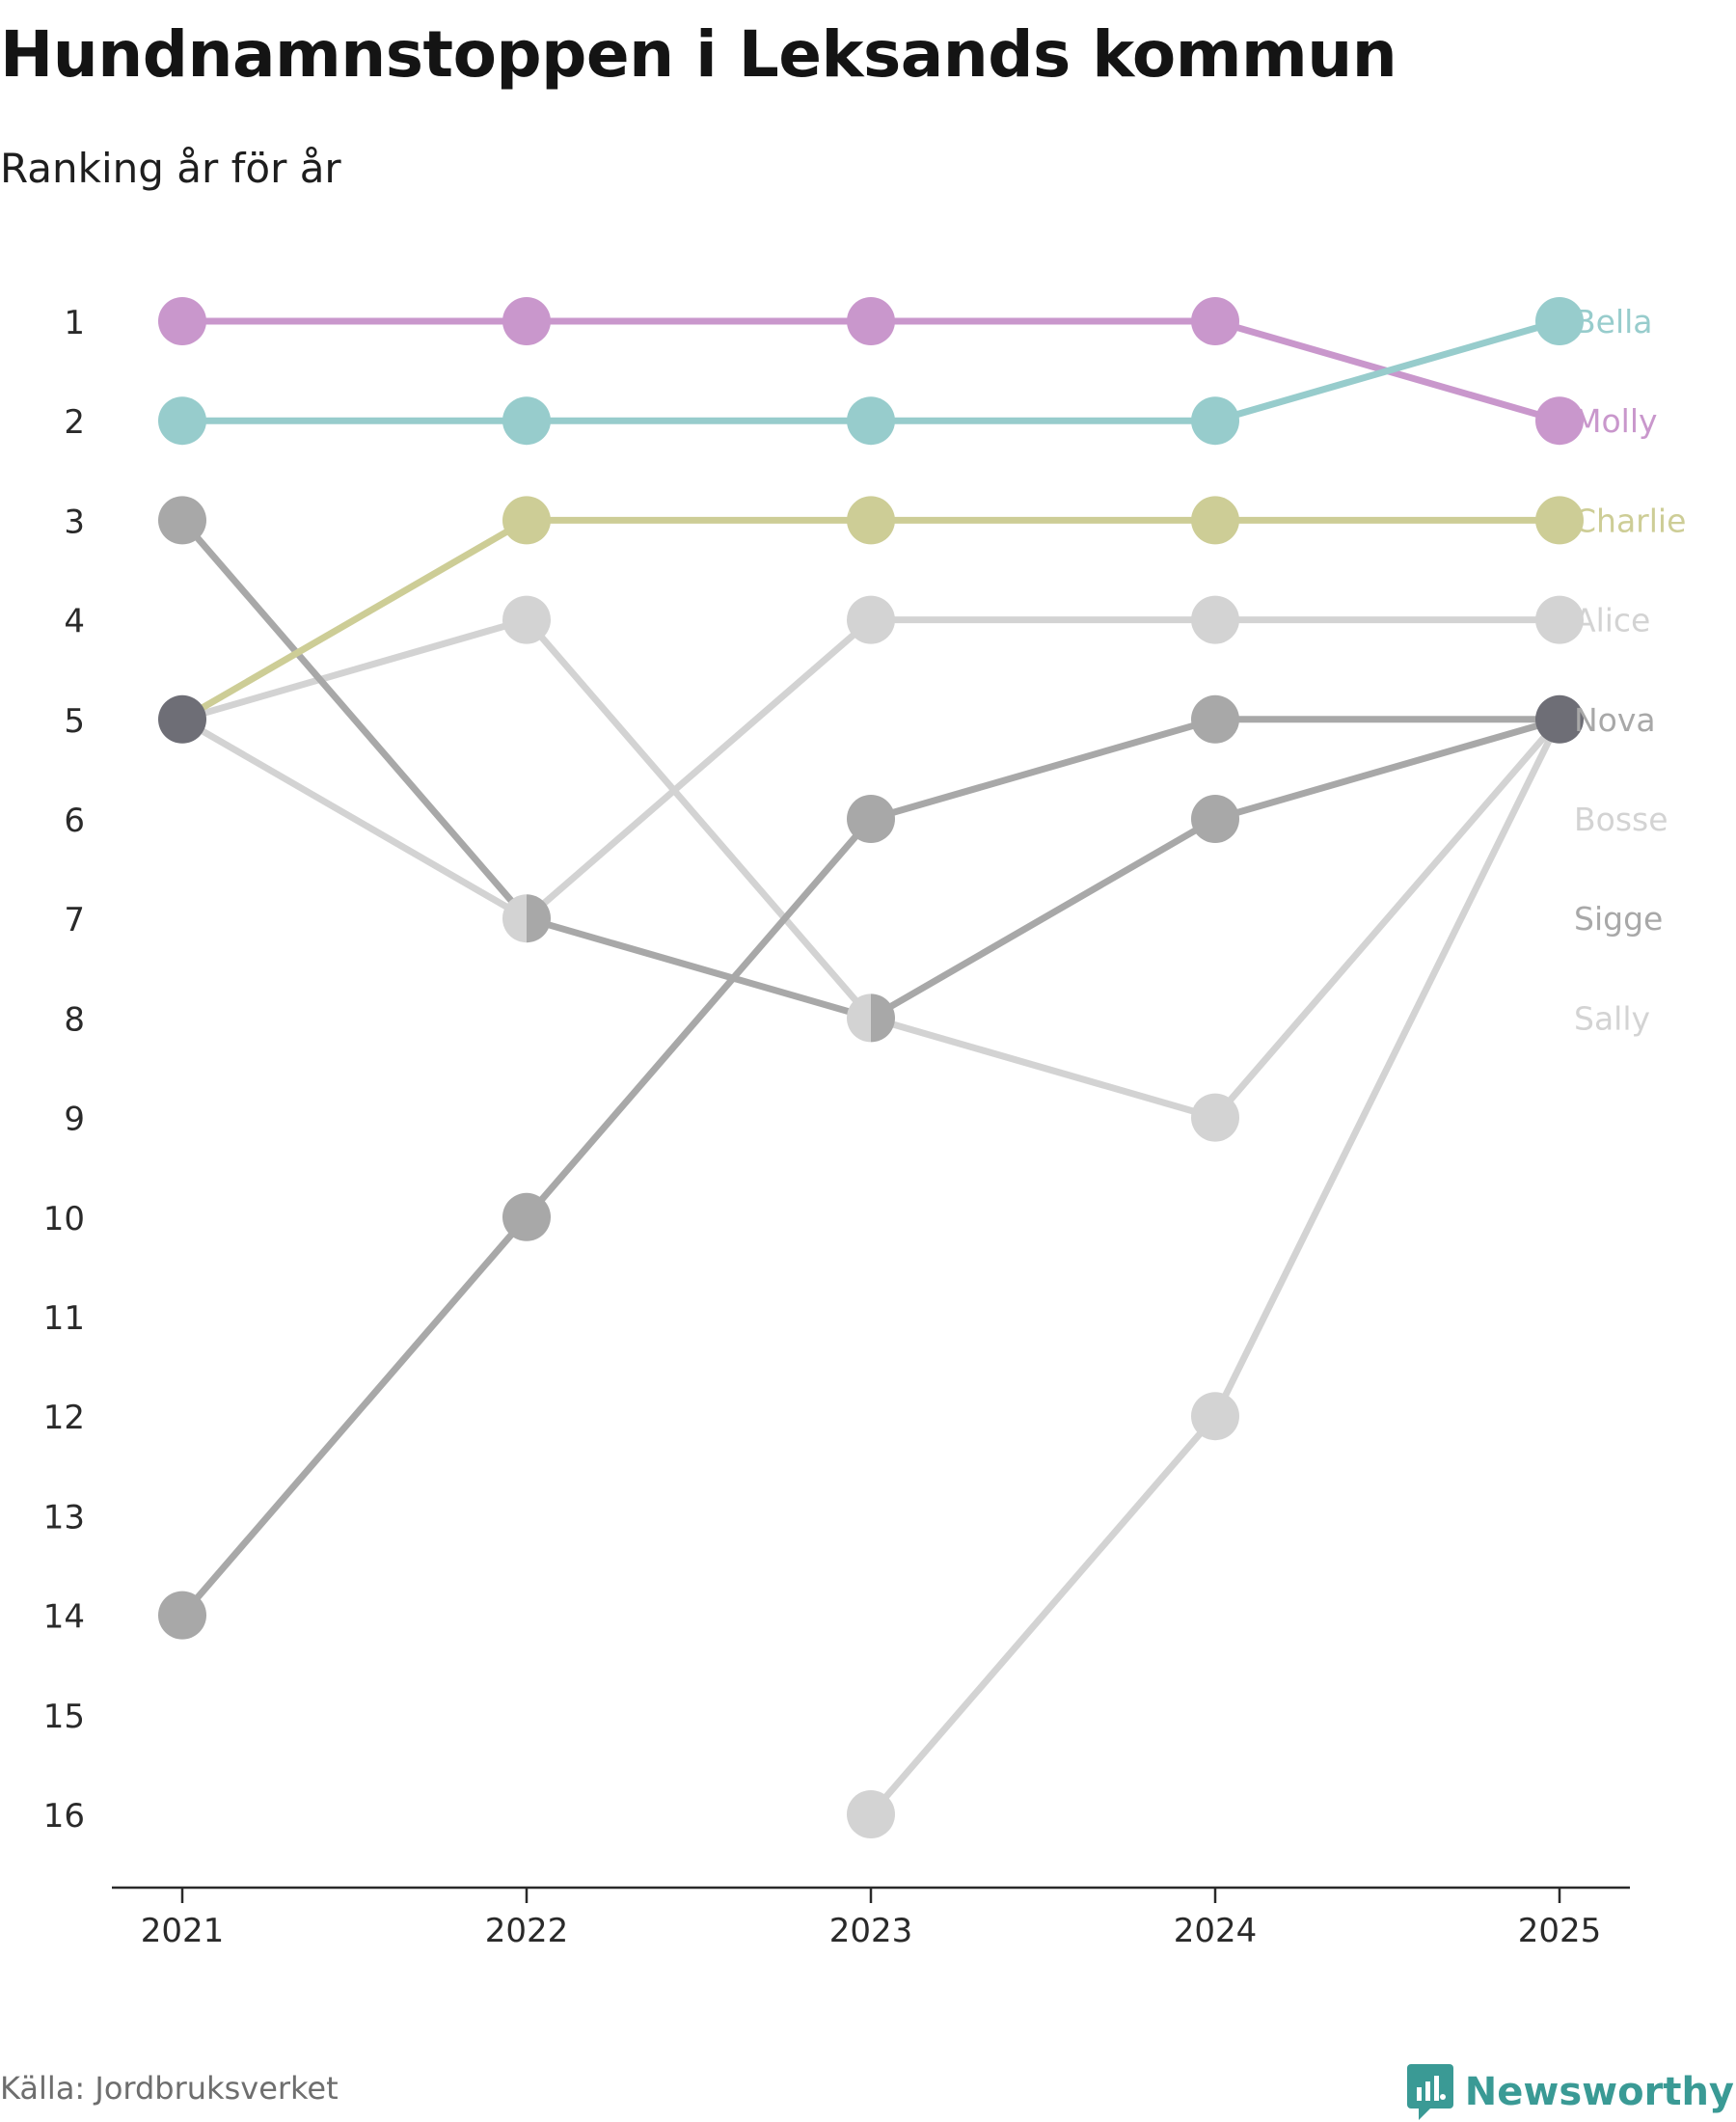 The height and width of the screenshot is (2122, 1736). I want to click on y-tick-label: 15, so click(64, 1717).